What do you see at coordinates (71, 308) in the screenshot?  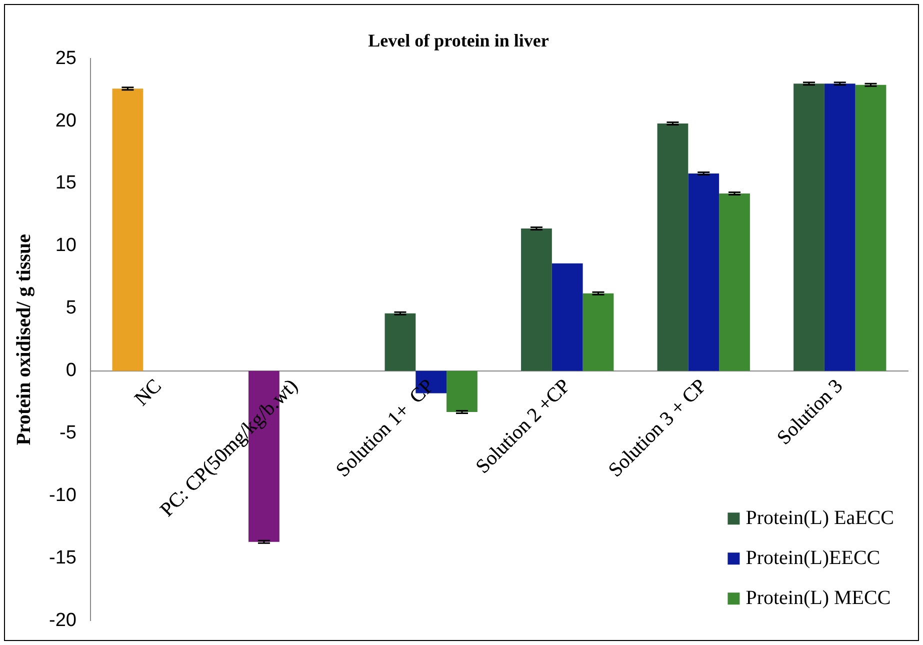 I see `y-tick-label: 5` at bounding box center [71, 308].